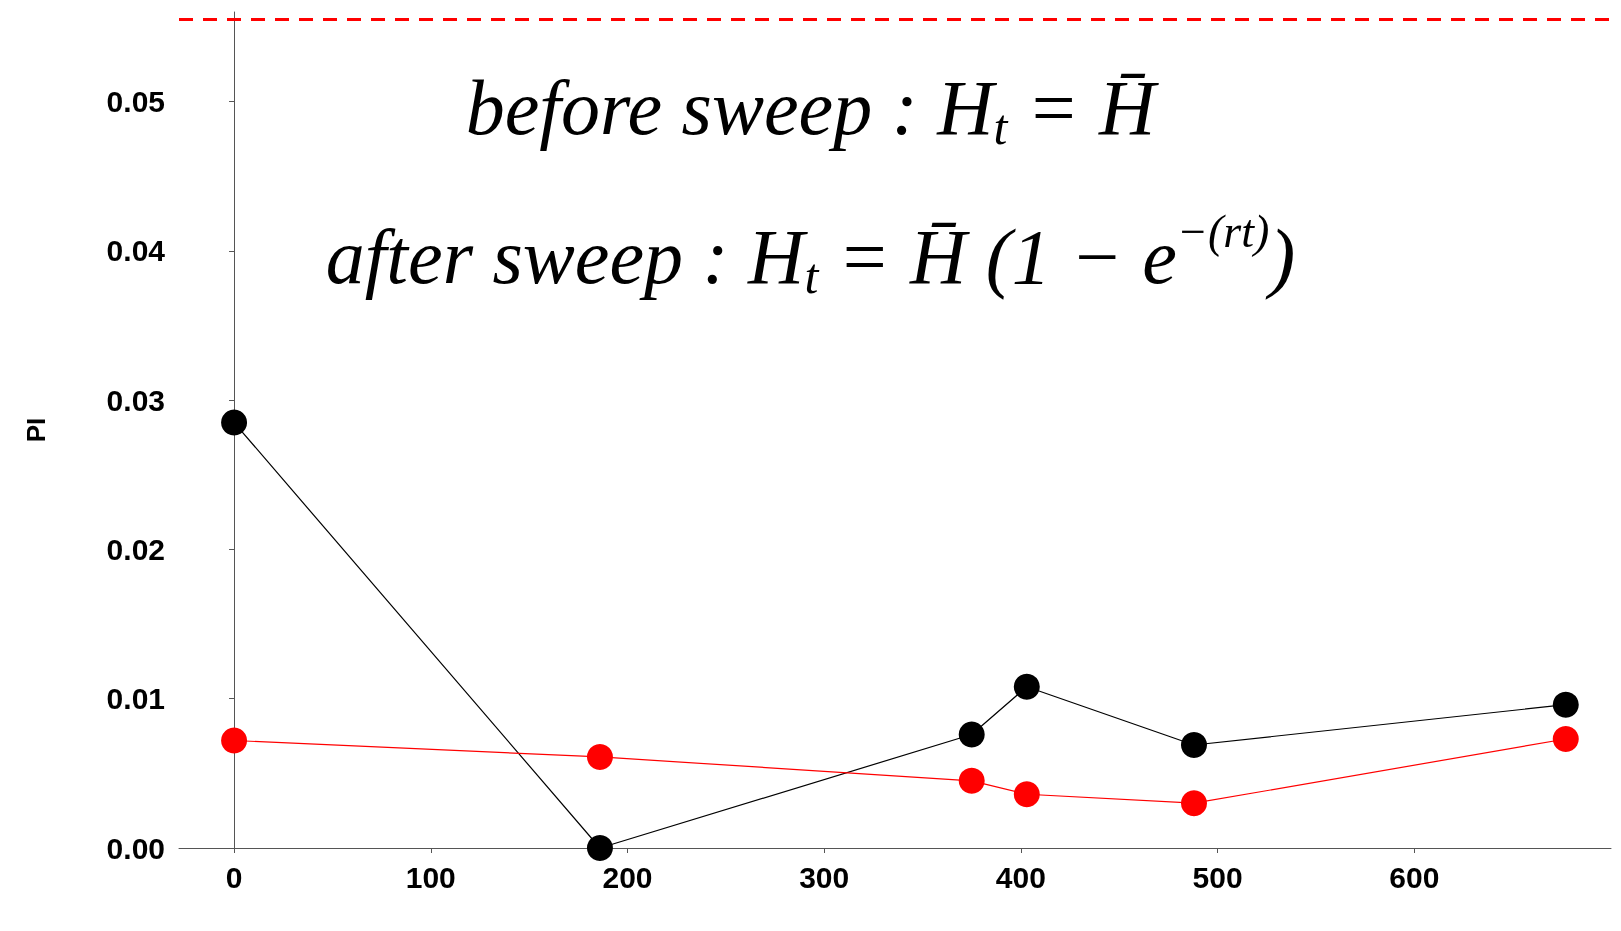 The width and height of the screenshot is (1621, 931). I want to click on y-tick-label: 0.04, so click(136, 251).